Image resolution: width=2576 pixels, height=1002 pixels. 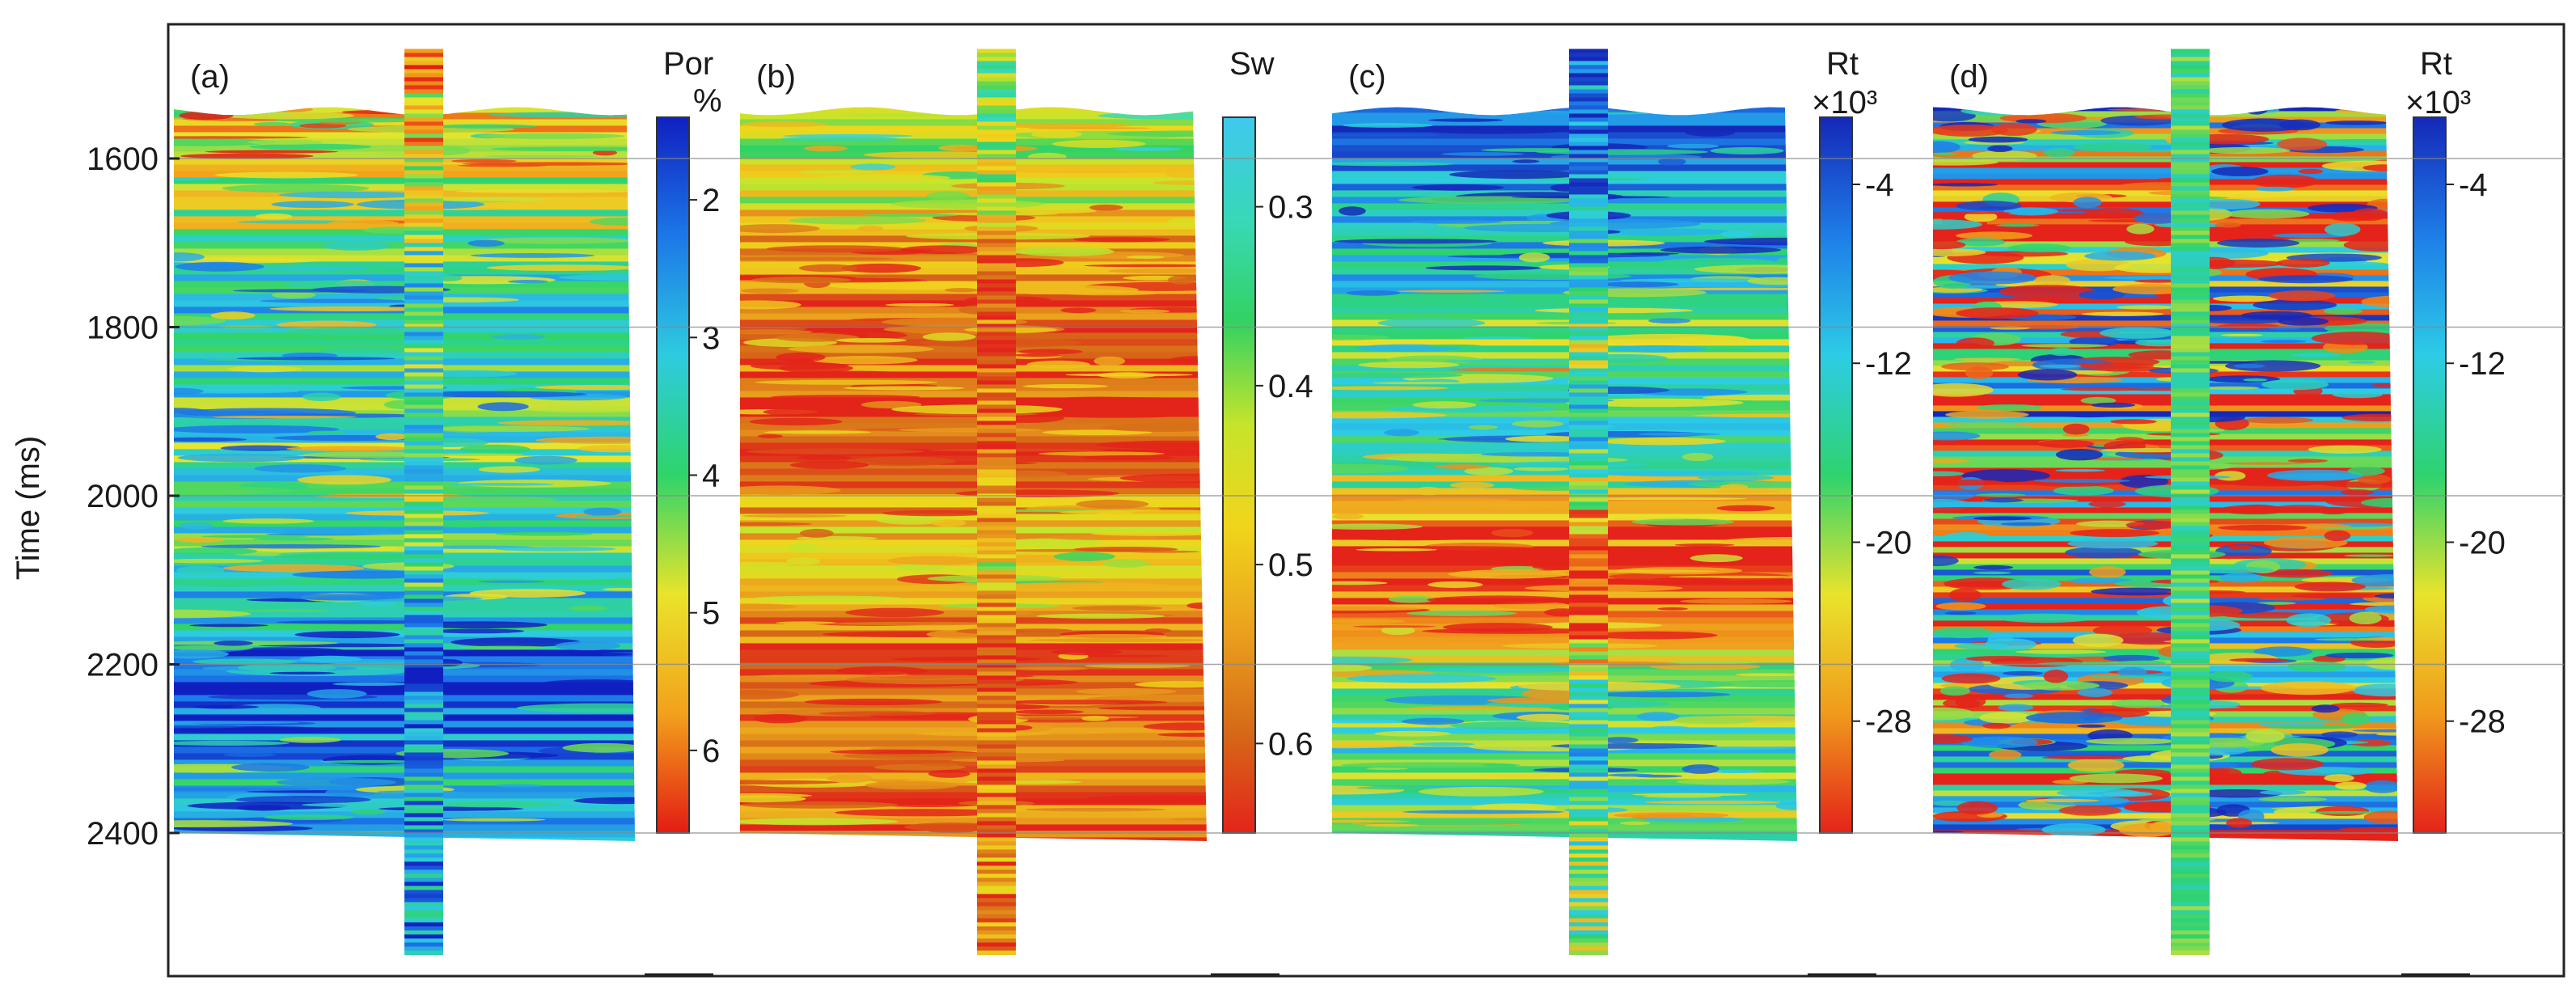 What do you see at coordinates (707, 101) in the screenshot?
I see `colorbar-unit: %` at bounding box center [707, 101].